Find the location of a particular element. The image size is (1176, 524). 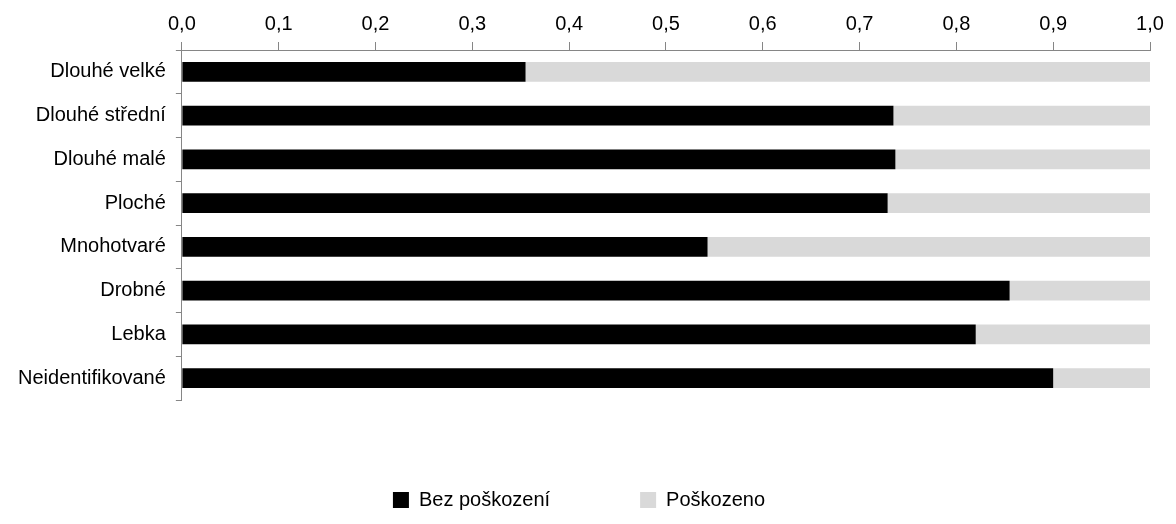

y-tick-label: Dlouhé velké is located at coordinates (108, 70).